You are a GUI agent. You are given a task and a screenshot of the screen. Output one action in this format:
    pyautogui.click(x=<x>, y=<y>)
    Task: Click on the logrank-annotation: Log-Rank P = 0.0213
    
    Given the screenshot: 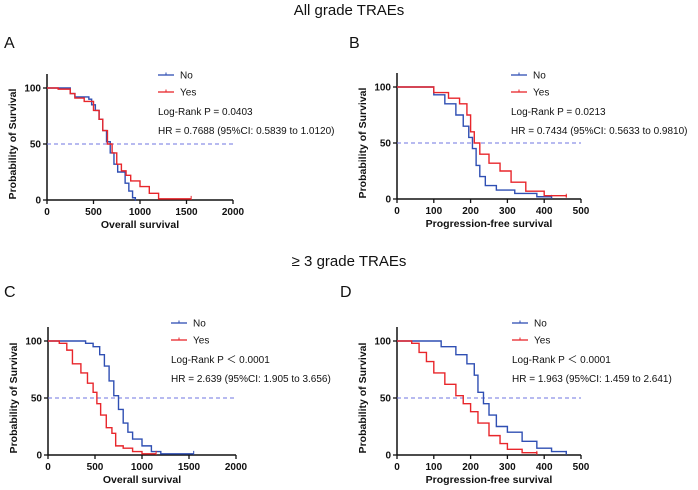 What is the action you would take?
    pyautogui.click(x=558, y=112)
    